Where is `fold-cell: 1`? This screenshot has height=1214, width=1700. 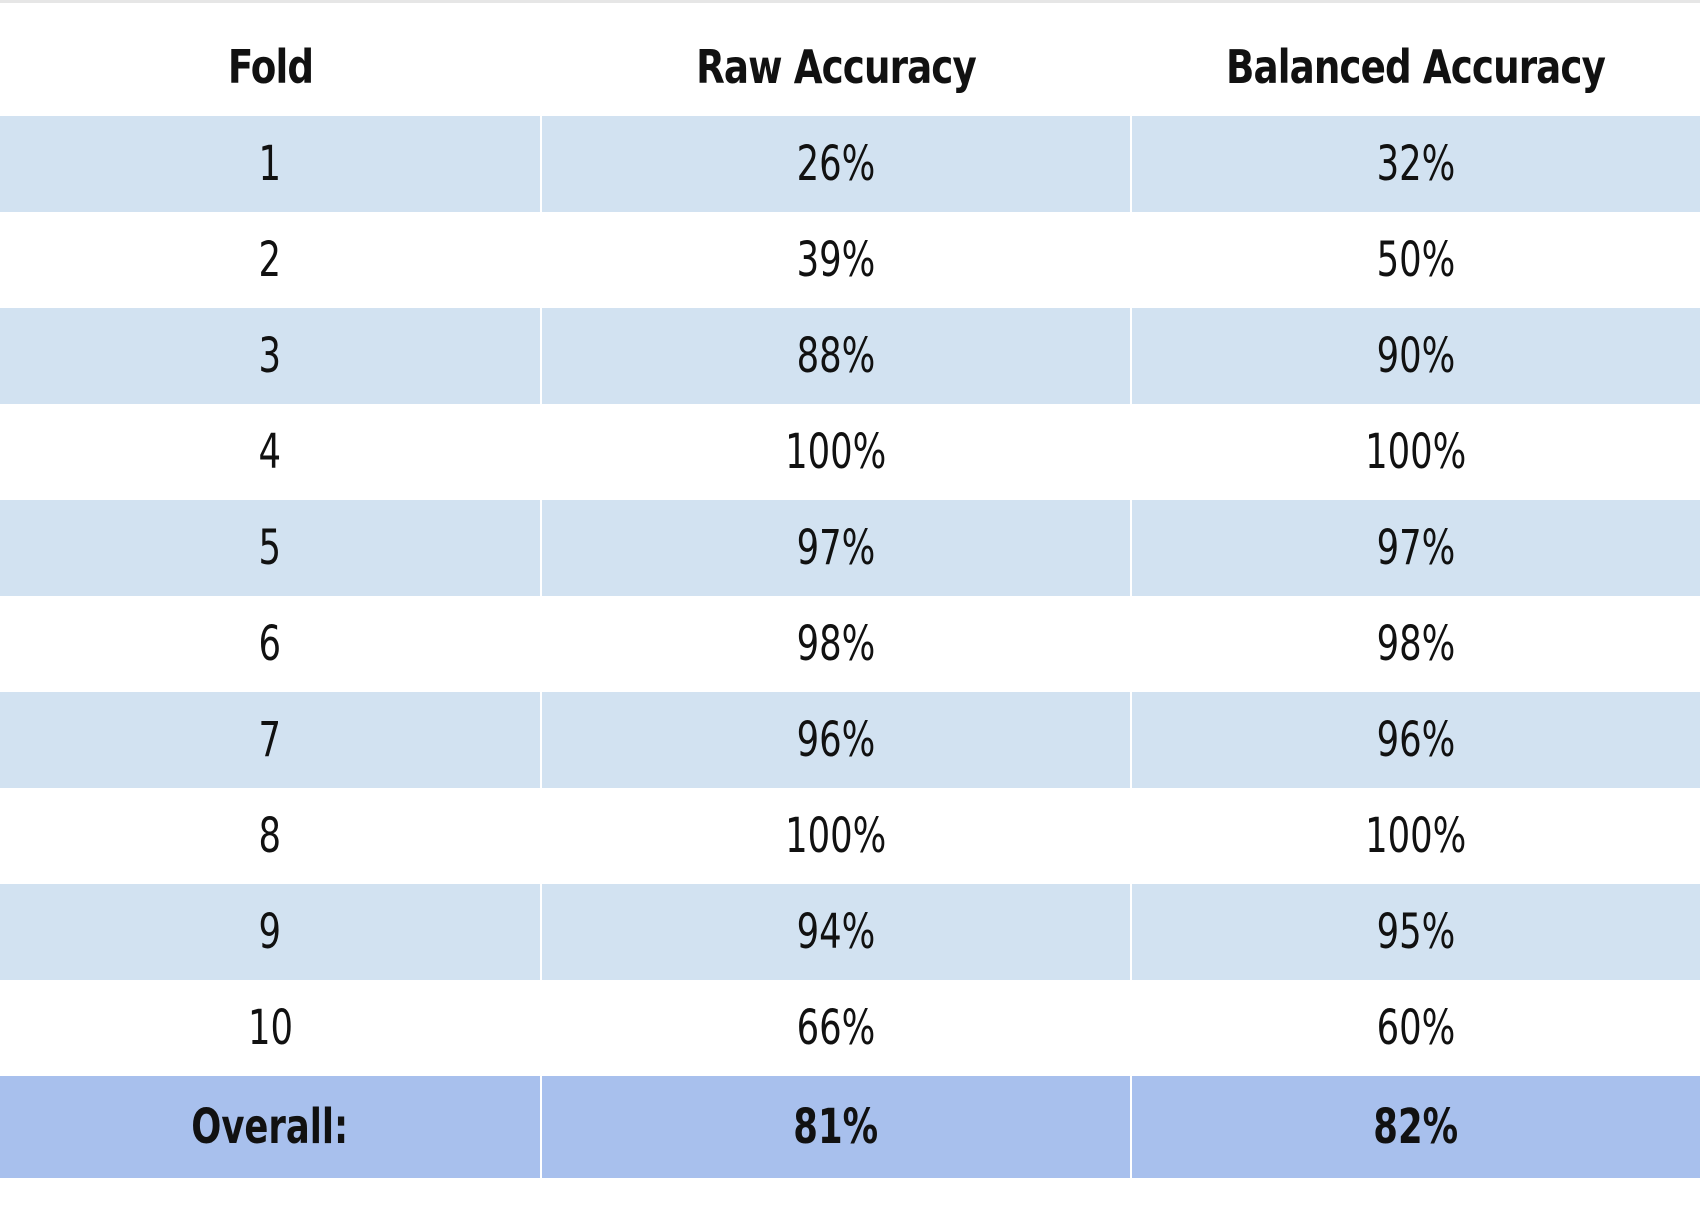 fold-cell: 1 is located at coordinates (270, 164).